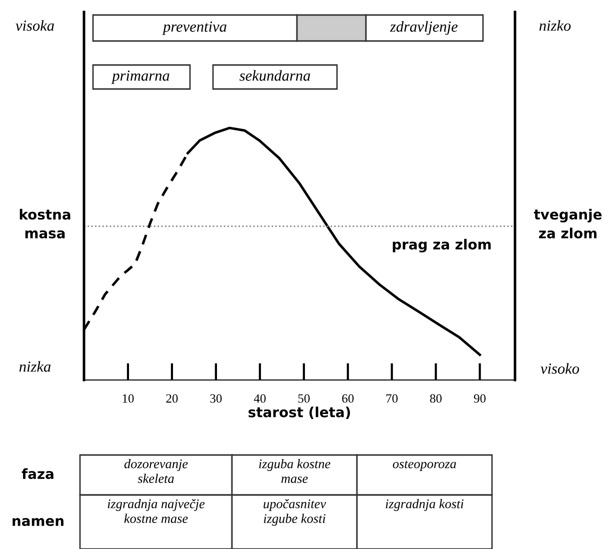 The image size is (604, 549). I want to click on text: dozorevanje skeleta, so click(156, 471).